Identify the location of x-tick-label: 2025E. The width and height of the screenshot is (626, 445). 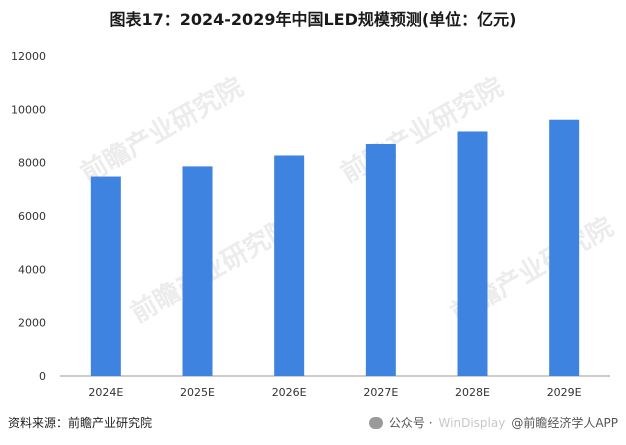
(197, 392).